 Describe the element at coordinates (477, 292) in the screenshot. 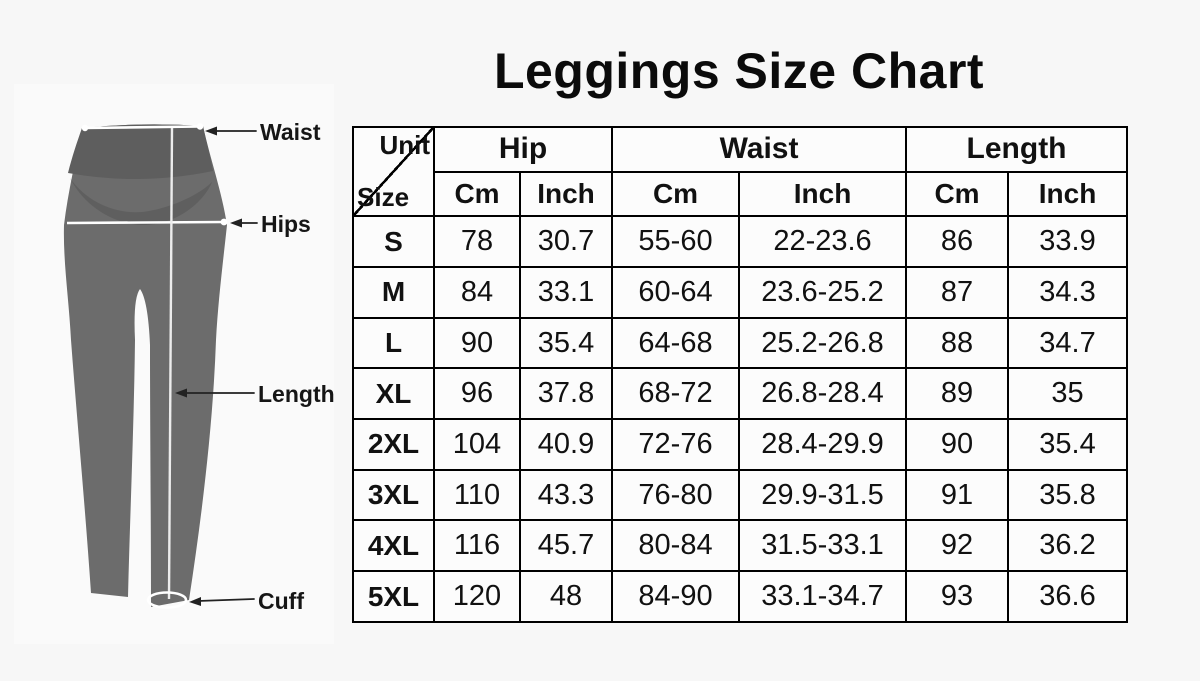

I see `table-cell: 84` at that location.